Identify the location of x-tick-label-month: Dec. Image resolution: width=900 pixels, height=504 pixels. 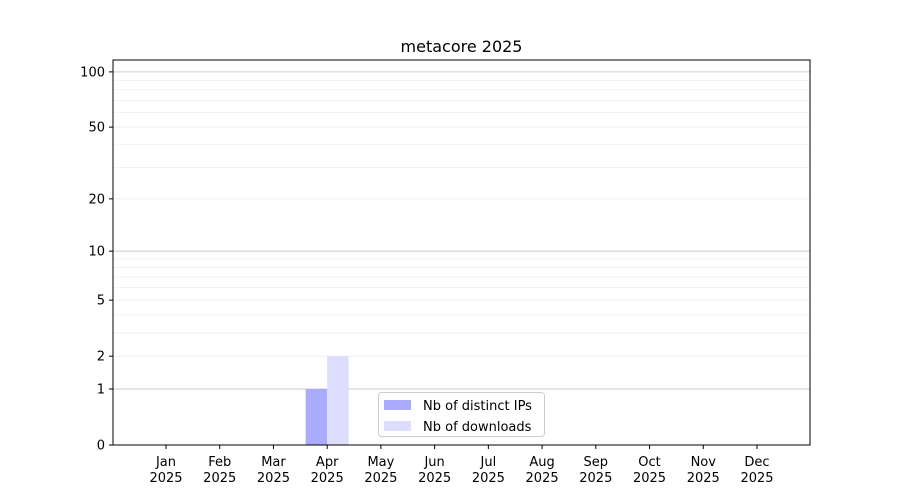
(756, 462).